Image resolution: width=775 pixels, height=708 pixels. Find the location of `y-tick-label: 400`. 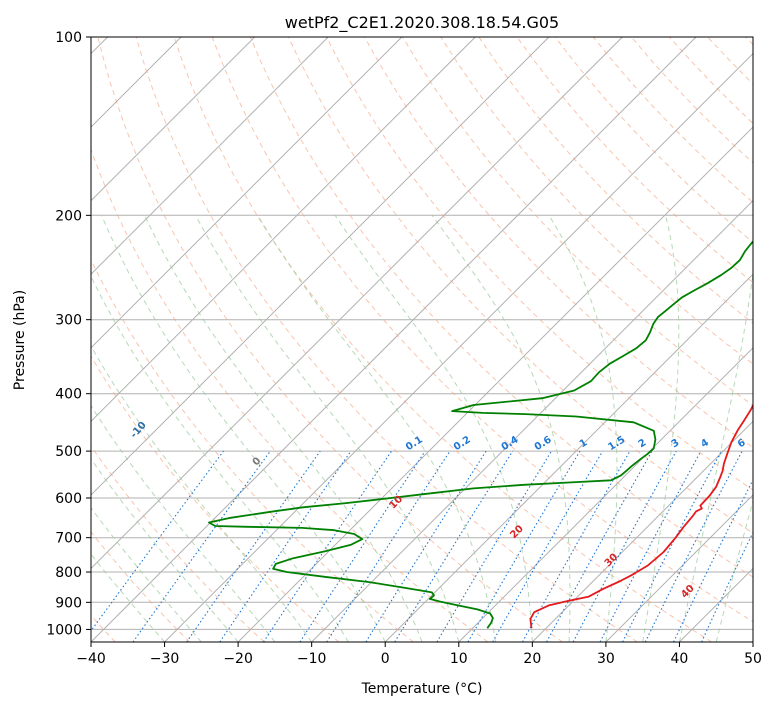

y-tick-label: 400 is located at coordinates (68, 395).